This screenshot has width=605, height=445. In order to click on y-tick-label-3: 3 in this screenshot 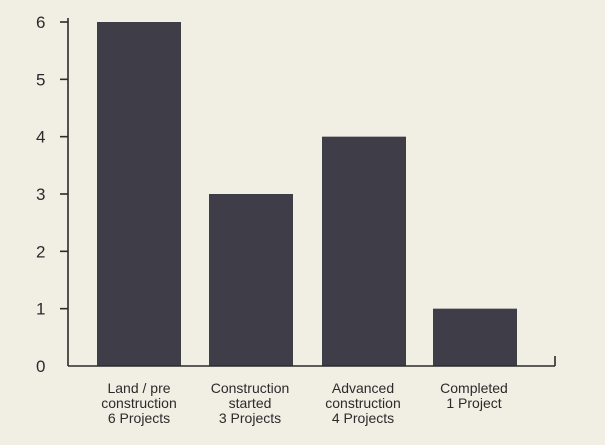, I will do `click(40, 194)`.